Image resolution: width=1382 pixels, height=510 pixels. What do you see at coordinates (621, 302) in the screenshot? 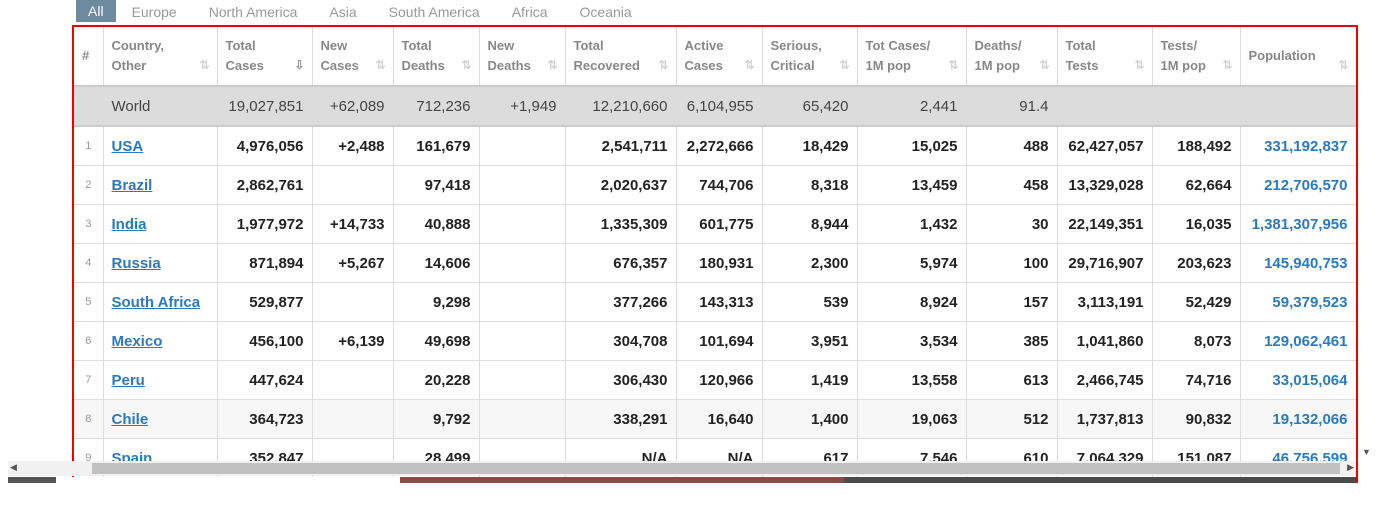
I see `data-cell: 377,266` at bounding box center [621, 302].